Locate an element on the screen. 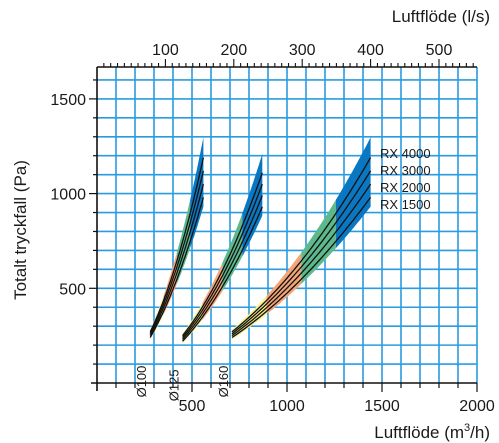 Image resolution: width=499 pixels, height=443 pixels. legend-entry: RX 4000 is located at coordinates (405, 153).